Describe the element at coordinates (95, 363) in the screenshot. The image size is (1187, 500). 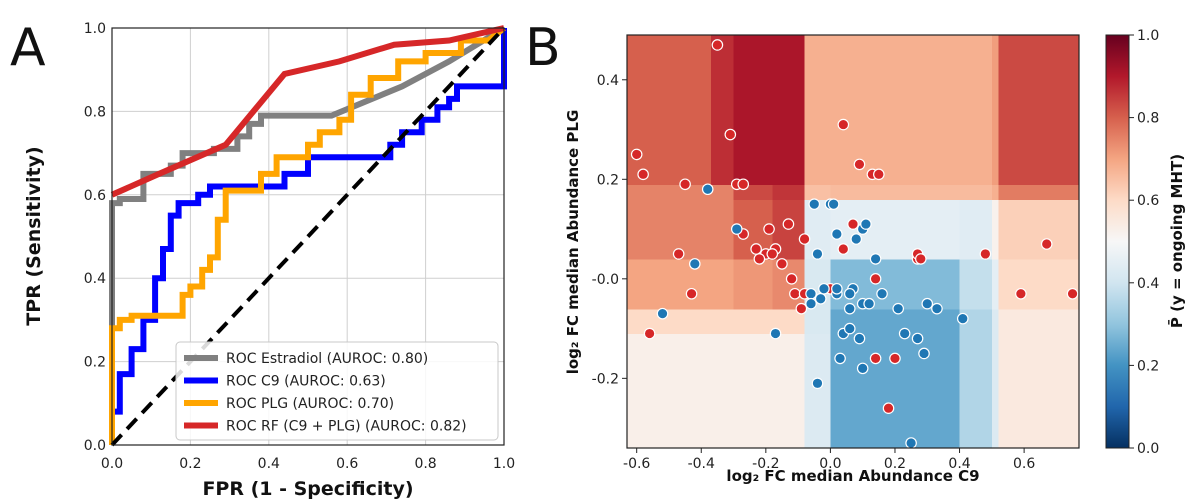
I see `y-tick-label: 0.2` at that location.